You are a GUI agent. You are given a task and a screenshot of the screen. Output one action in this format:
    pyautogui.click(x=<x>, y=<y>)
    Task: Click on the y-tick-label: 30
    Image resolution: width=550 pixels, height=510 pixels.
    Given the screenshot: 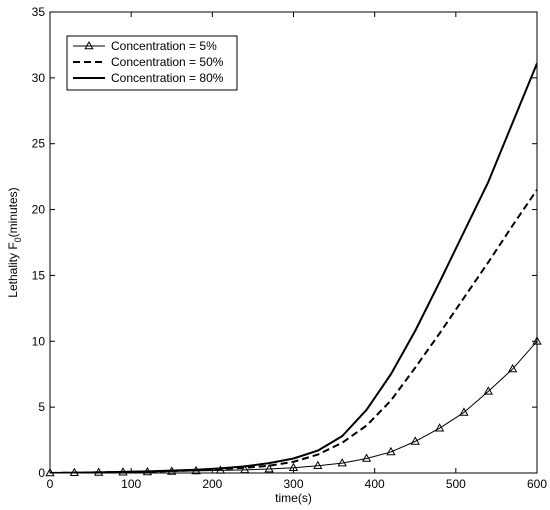 What is the action you would take?
    pyautogui.click(x=39, y=78)
    